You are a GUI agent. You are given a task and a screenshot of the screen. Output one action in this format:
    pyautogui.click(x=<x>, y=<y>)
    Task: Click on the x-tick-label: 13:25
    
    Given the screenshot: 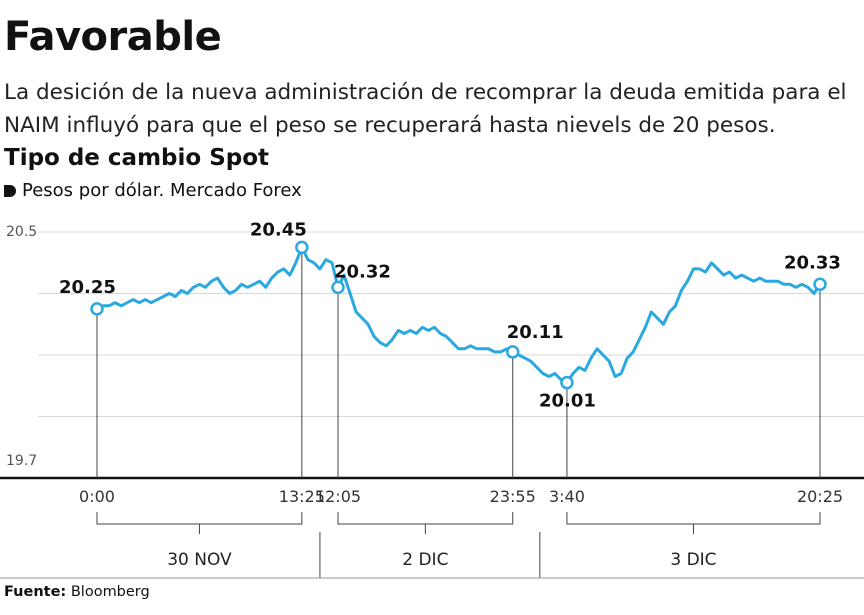 What is the action you would take?
    pyautogui.click(x=302, y=496)
    